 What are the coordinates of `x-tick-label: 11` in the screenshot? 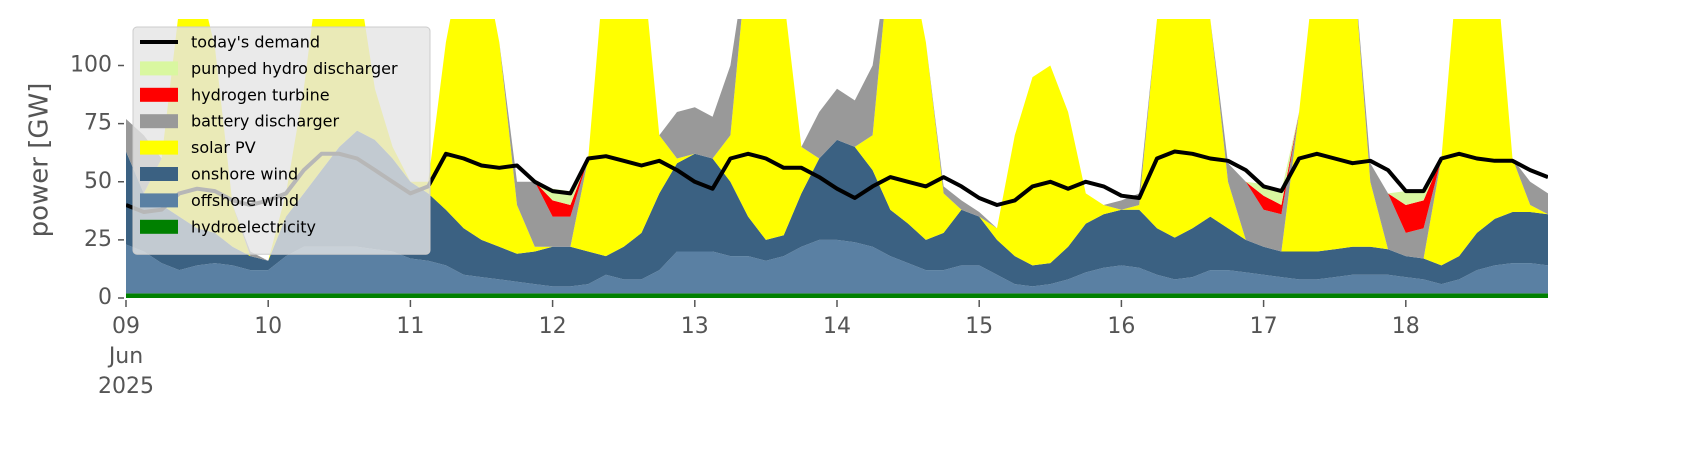 It's located at (410, 326).